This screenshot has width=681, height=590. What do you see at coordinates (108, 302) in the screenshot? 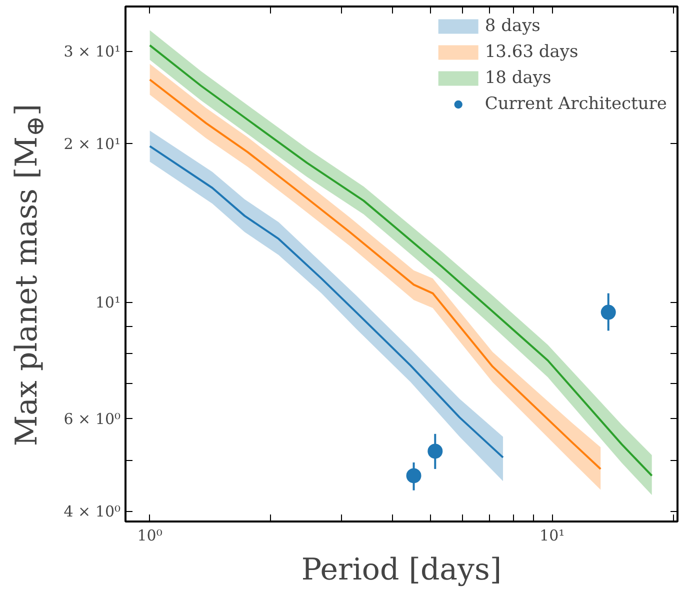
I see `y-tick-label: 10¹` at bounding box center [108, 302].